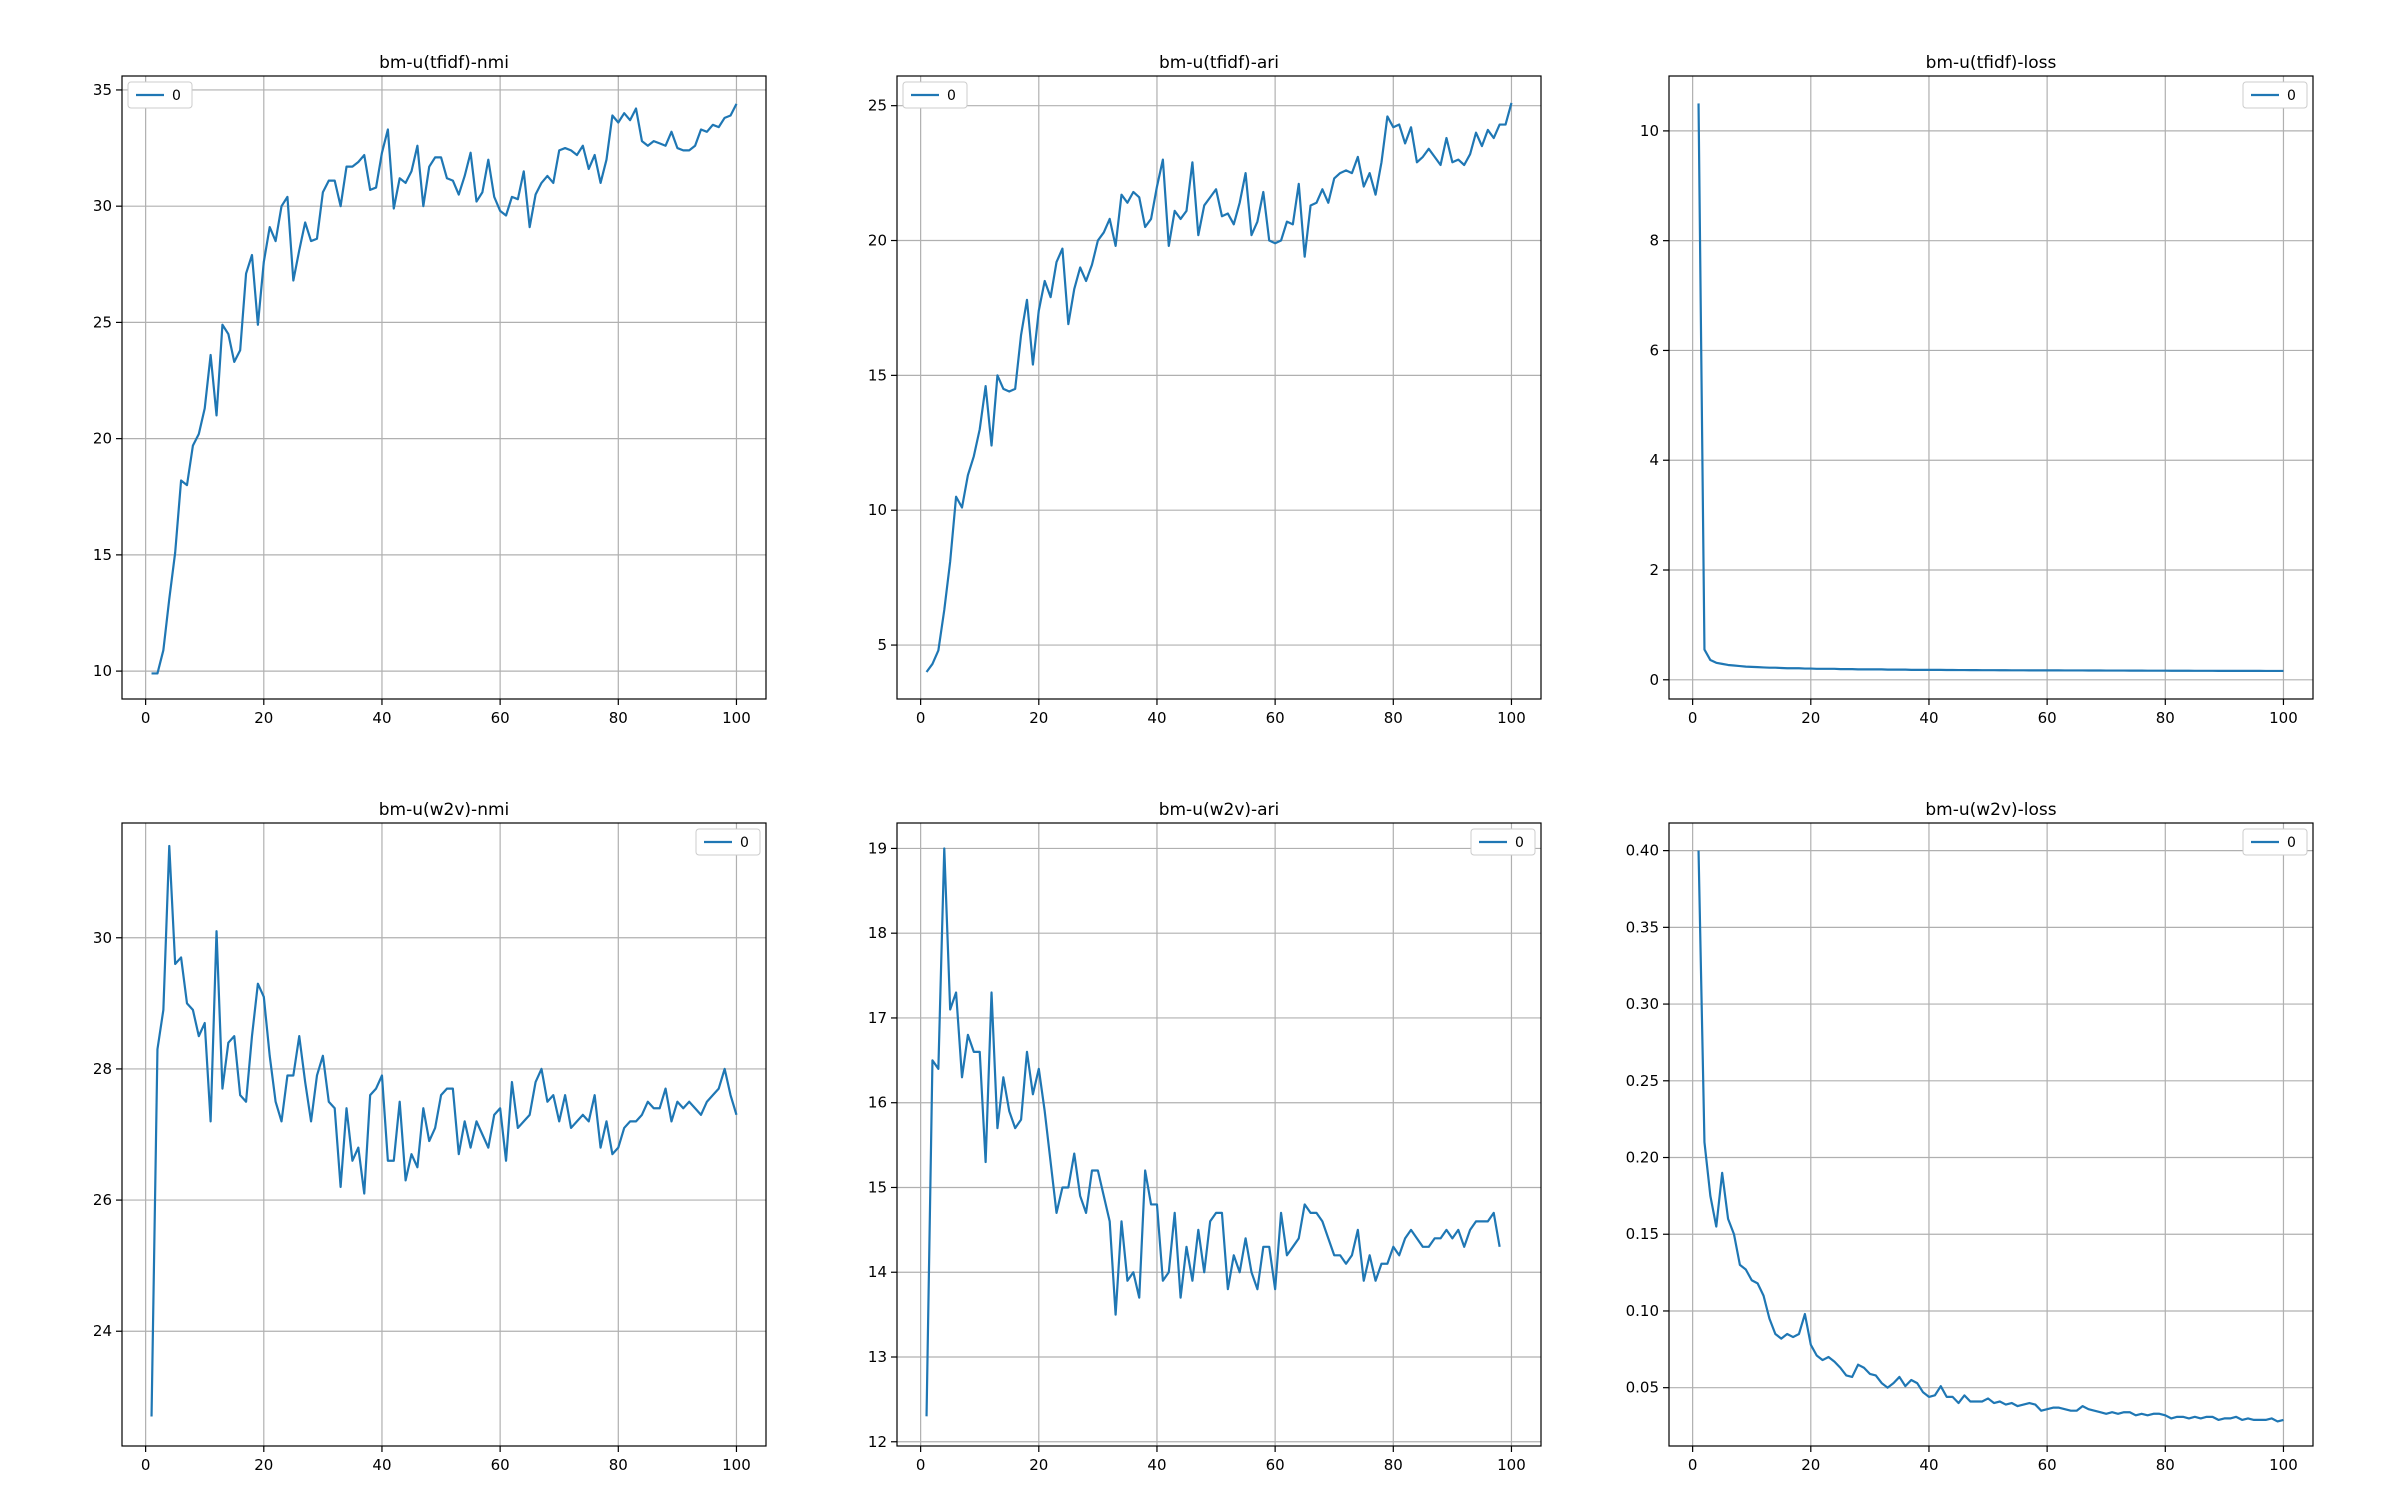  Describe the element at coordinates (877, 933) in the screenshot. I see `y-tick-label: 18` at that location.